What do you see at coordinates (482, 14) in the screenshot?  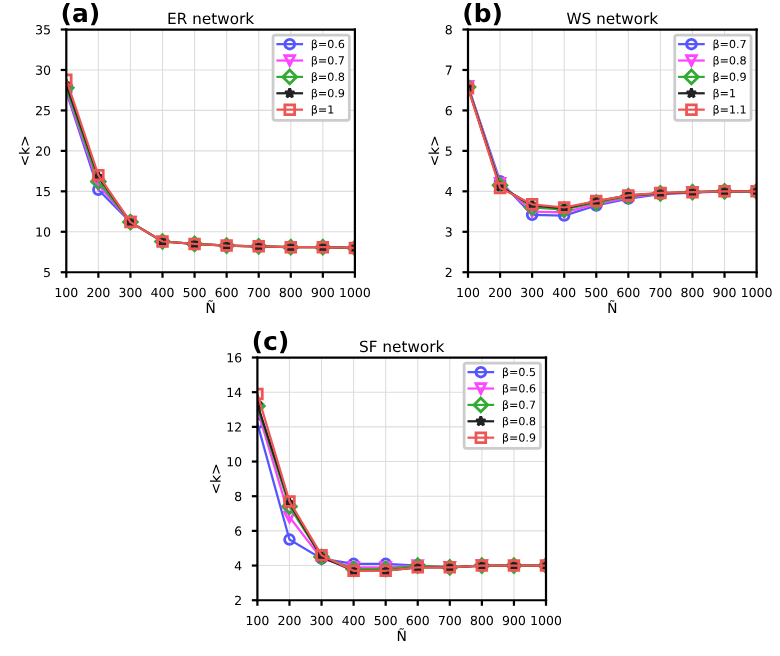 I see `text: (b)` at bounding box center [482, 14].